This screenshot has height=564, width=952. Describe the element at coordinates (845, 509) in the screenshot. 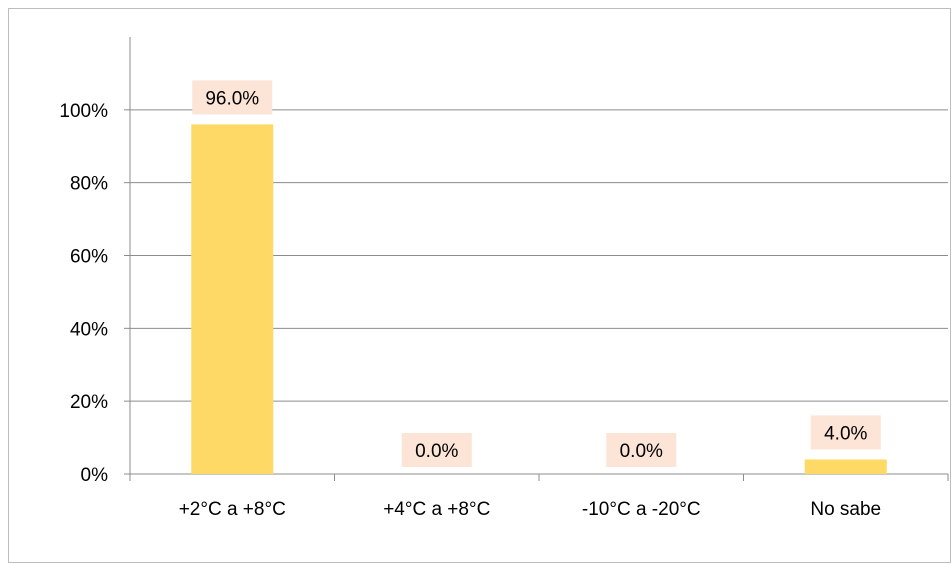

I see `x-tick-label: No sabe` at that location.